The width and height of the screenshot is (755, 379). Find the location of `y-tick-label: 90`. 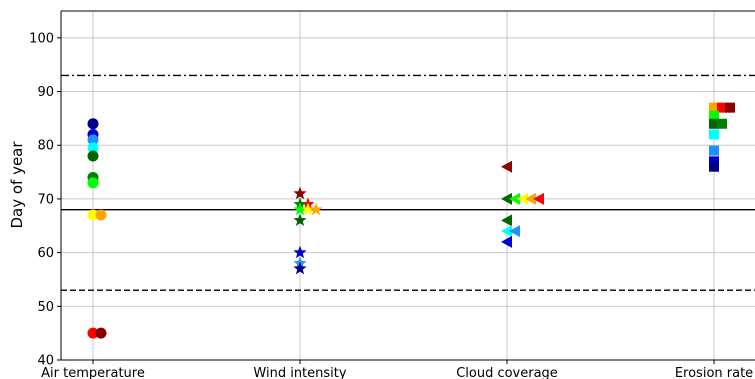

y-tick-label: 90 is located at coordinates (45, 92).